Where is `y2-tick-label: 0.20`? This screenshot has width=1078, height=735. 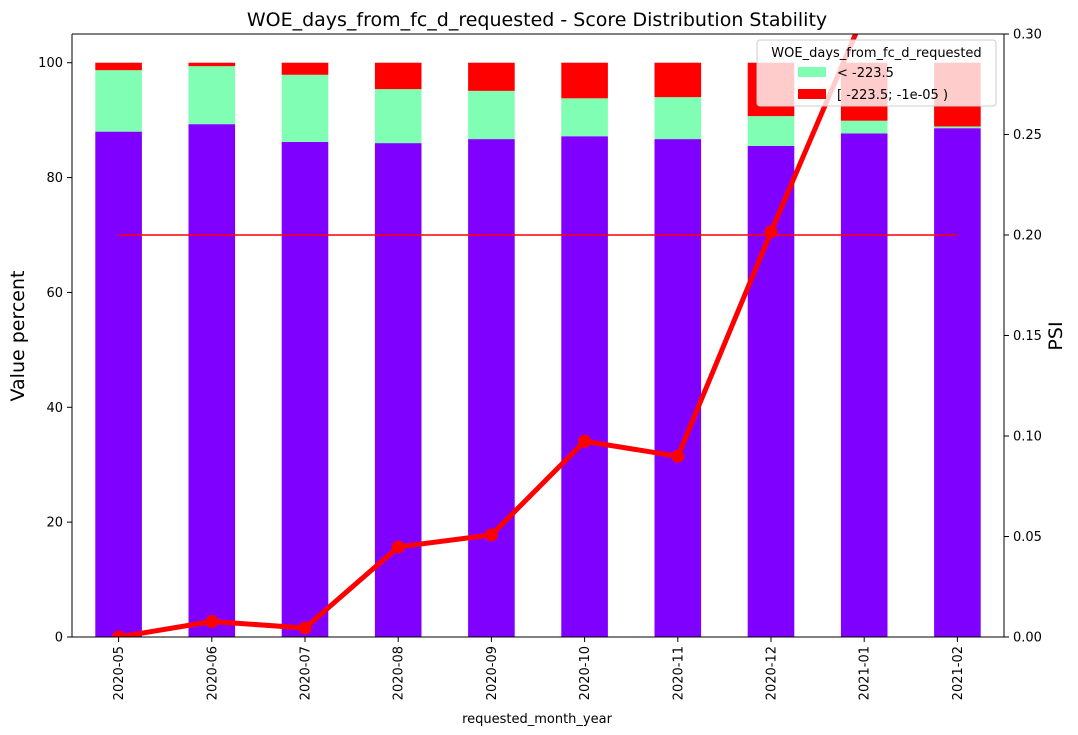
y2-tick-label: 0.20 is located at coordinates (1027, 236).